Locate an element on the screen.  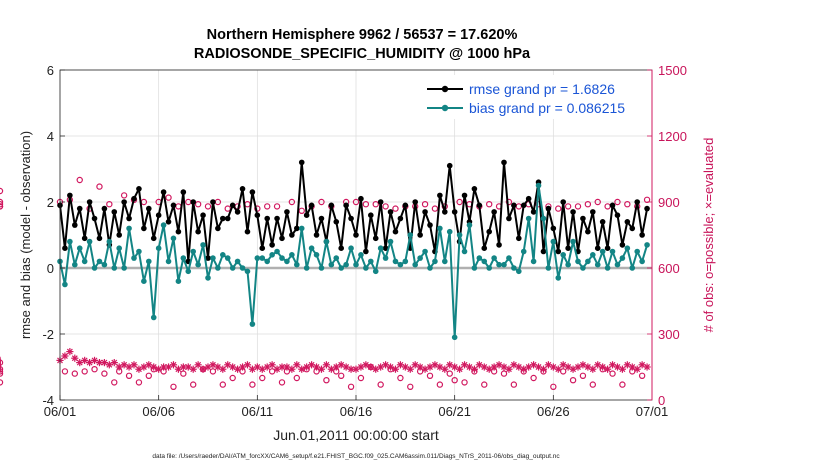
y-tick-label-4: 4 is located at coordinates (50, 136).